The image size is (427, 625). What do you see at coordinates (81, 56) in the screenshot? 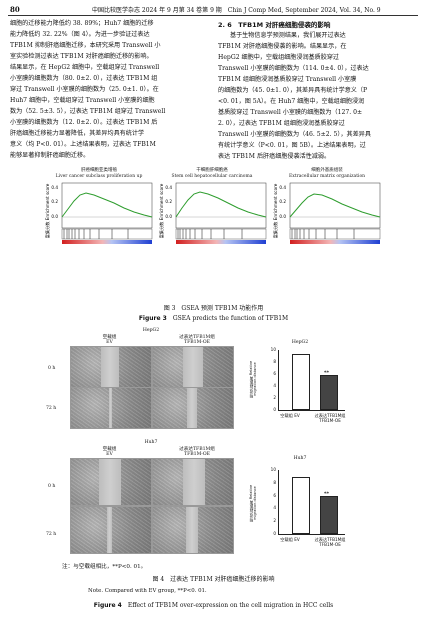
I see `text-line: 室实验检测过表达 TFB1M 对肝癌细胞迁移的影响。` at bounding box center [81, 56].